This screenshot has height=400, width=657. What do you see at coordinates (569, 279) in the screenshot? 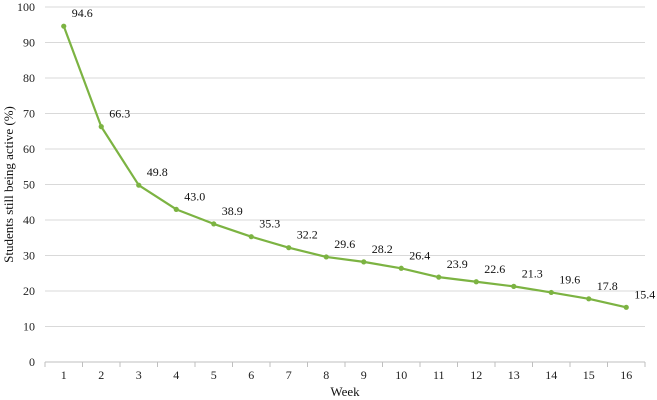
I see `data-label: 19.6` at bounding box center [569, 279].